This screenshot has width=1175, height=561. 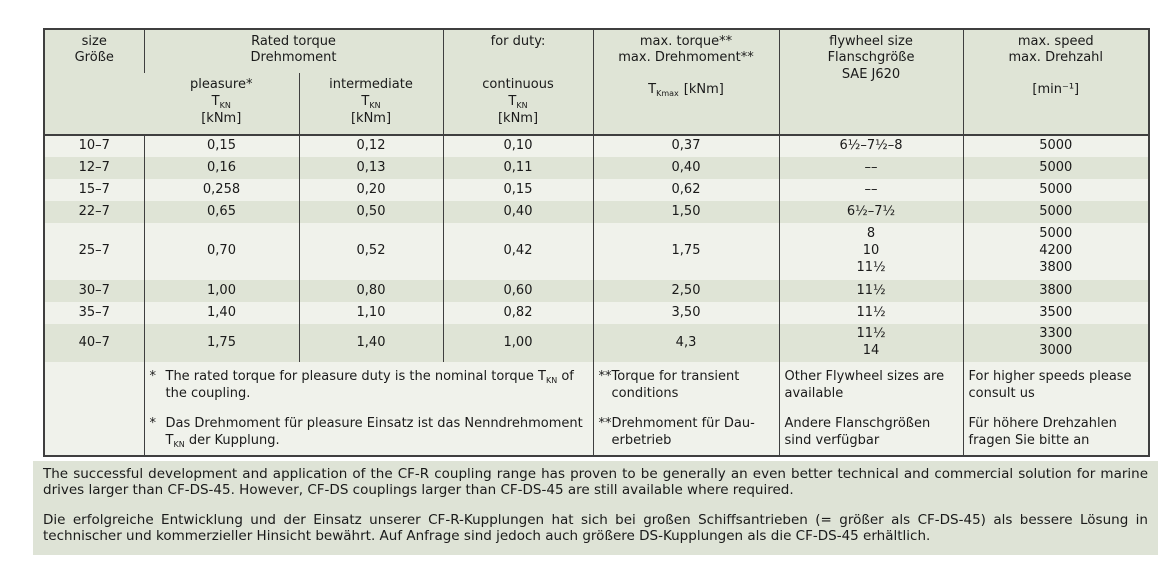 What do you see at coordinates (518, 146) in the screenshot?
I see `continuous-cell: 0,10` at bounding box center [518, 146].